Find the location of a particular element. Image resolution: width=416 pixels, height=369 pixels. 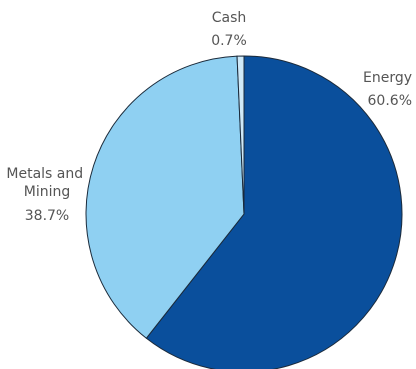

pie-slice-cash is located at coordinates (240, 135).